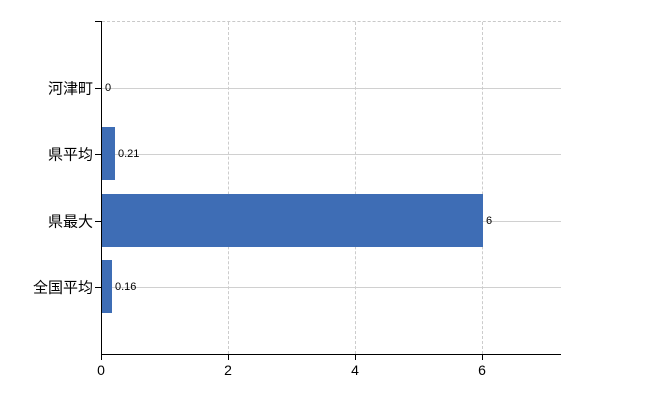 This screenshot has height=400, width=650. What do you see at coordinates (129, 154) in the screenshot?
I see `value-label: 0.21` at bounding box center [129, 154].